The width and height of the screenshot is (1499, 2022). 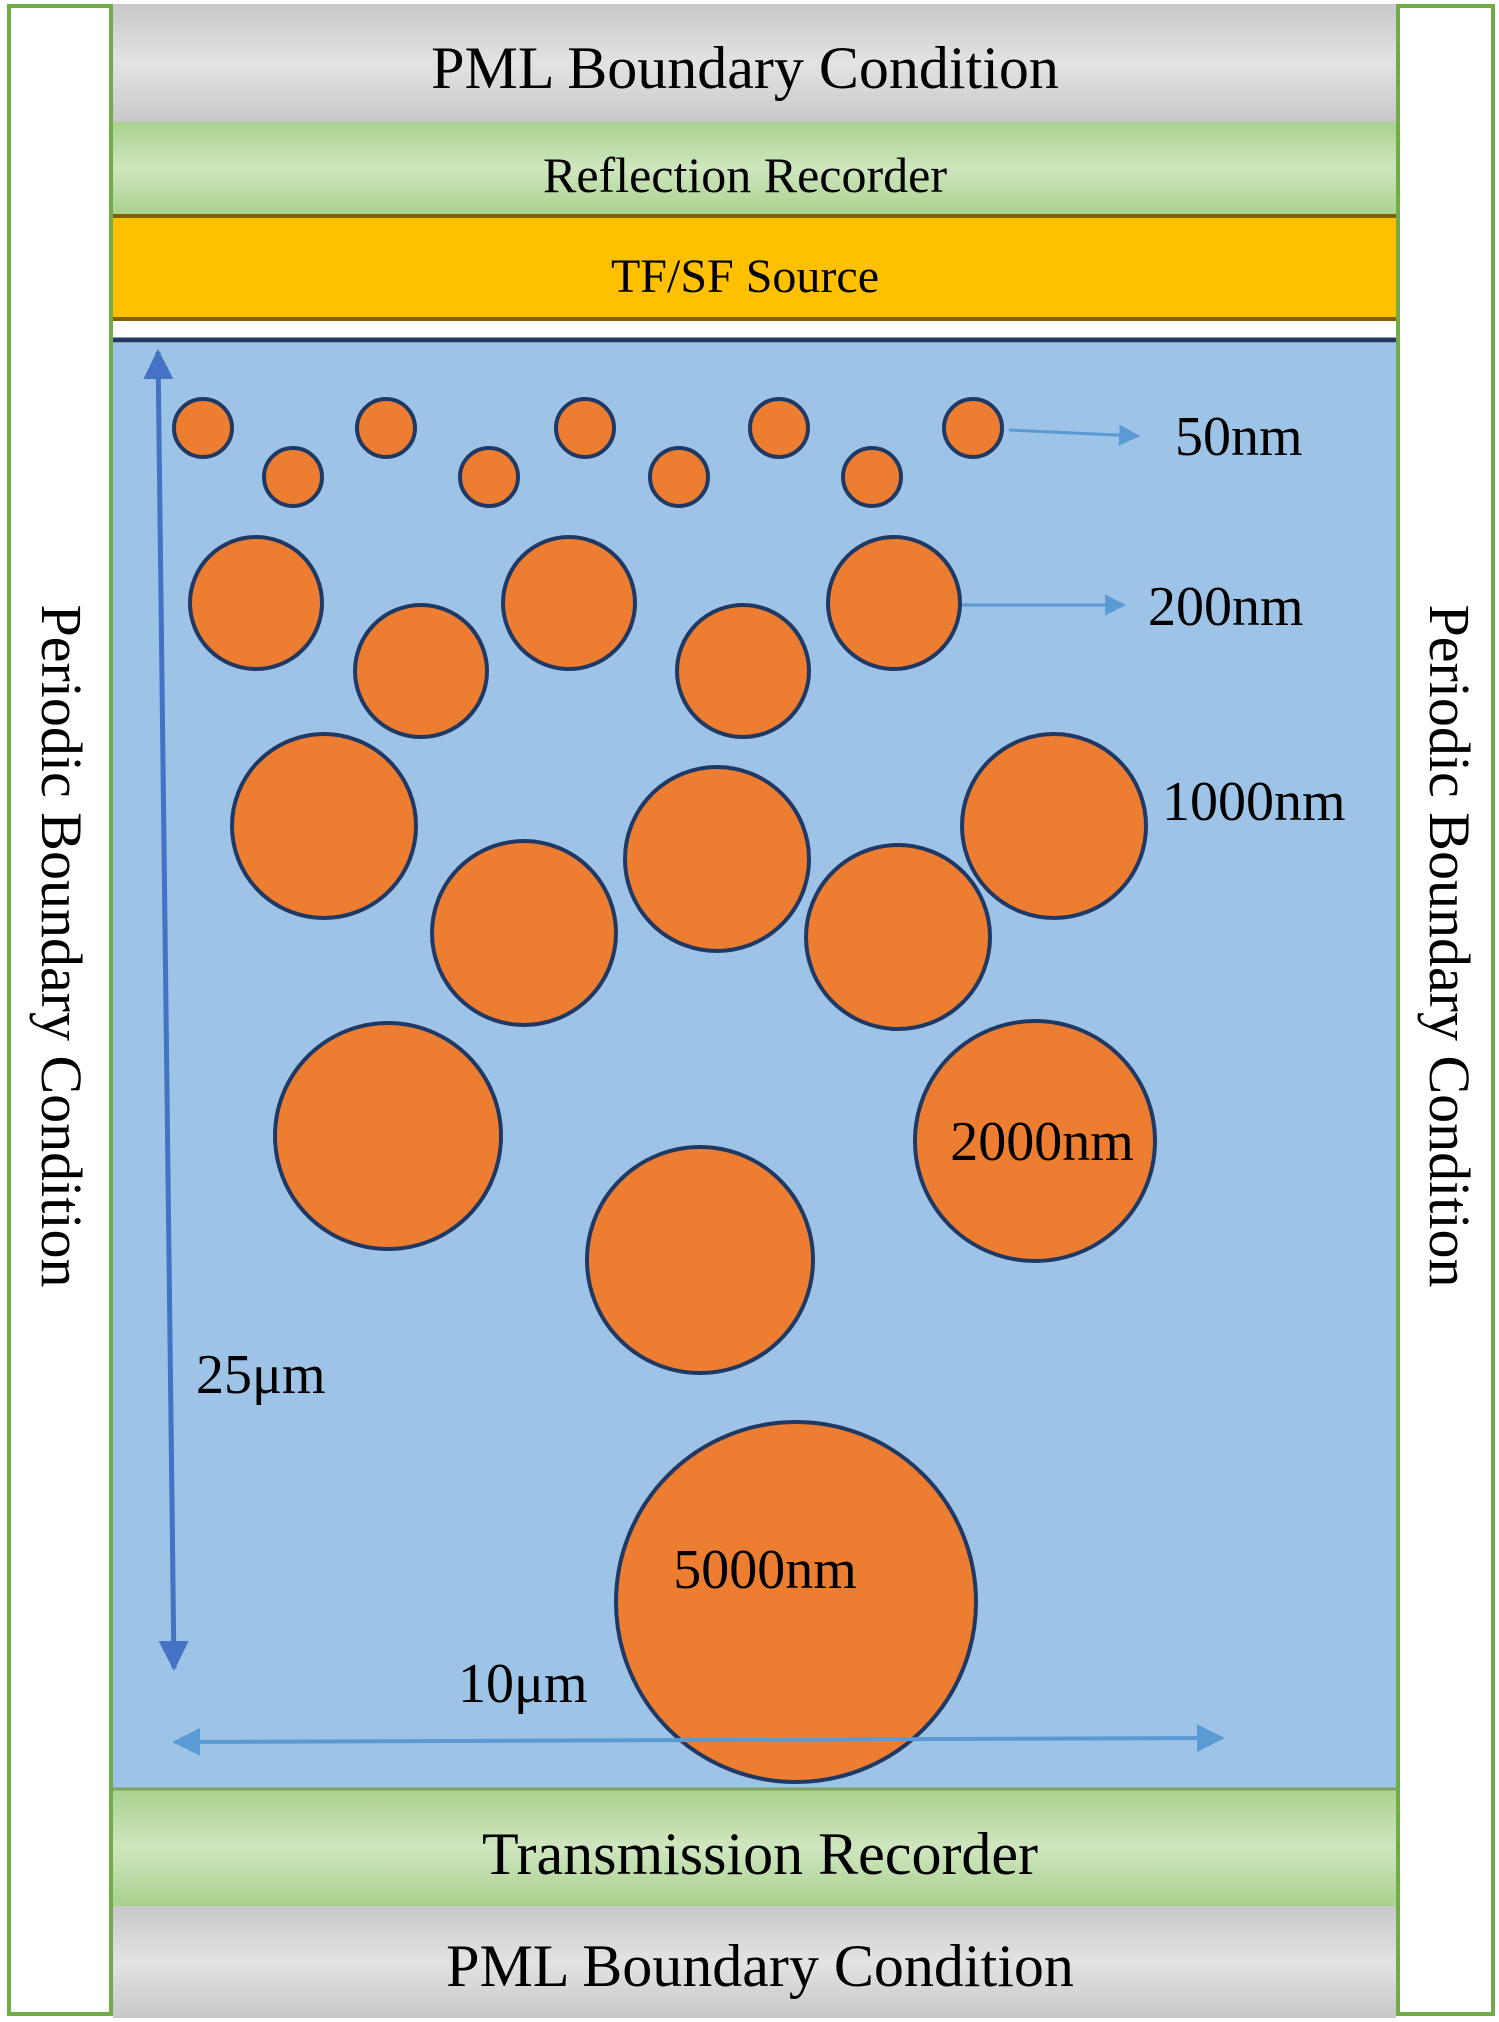 I want to click on right-periodic-label: Periodic Boundary Condition, so click(x=1449, y=945).